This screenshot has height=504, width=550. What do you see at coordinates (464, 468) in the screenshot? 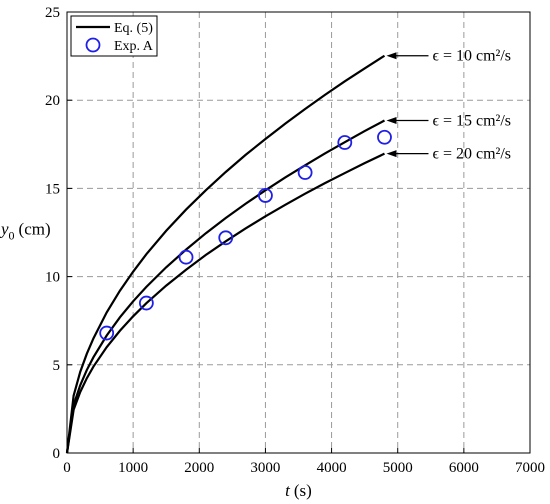
I see `x-tick-label: 6000` at bounding box center [464, 468].